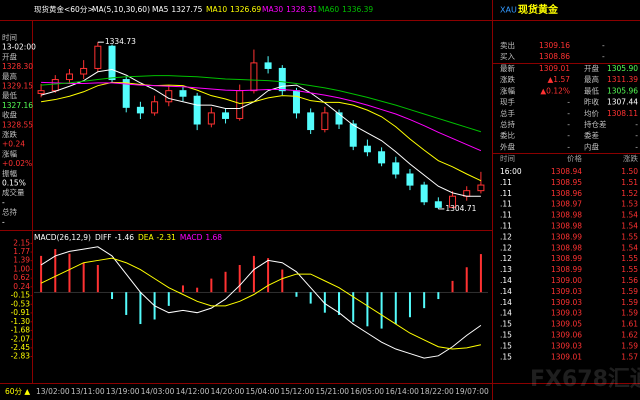 The height and width of the screenshot is (400, 640). I want to click on symbol-name: 现货黄金, so click(538, 9).